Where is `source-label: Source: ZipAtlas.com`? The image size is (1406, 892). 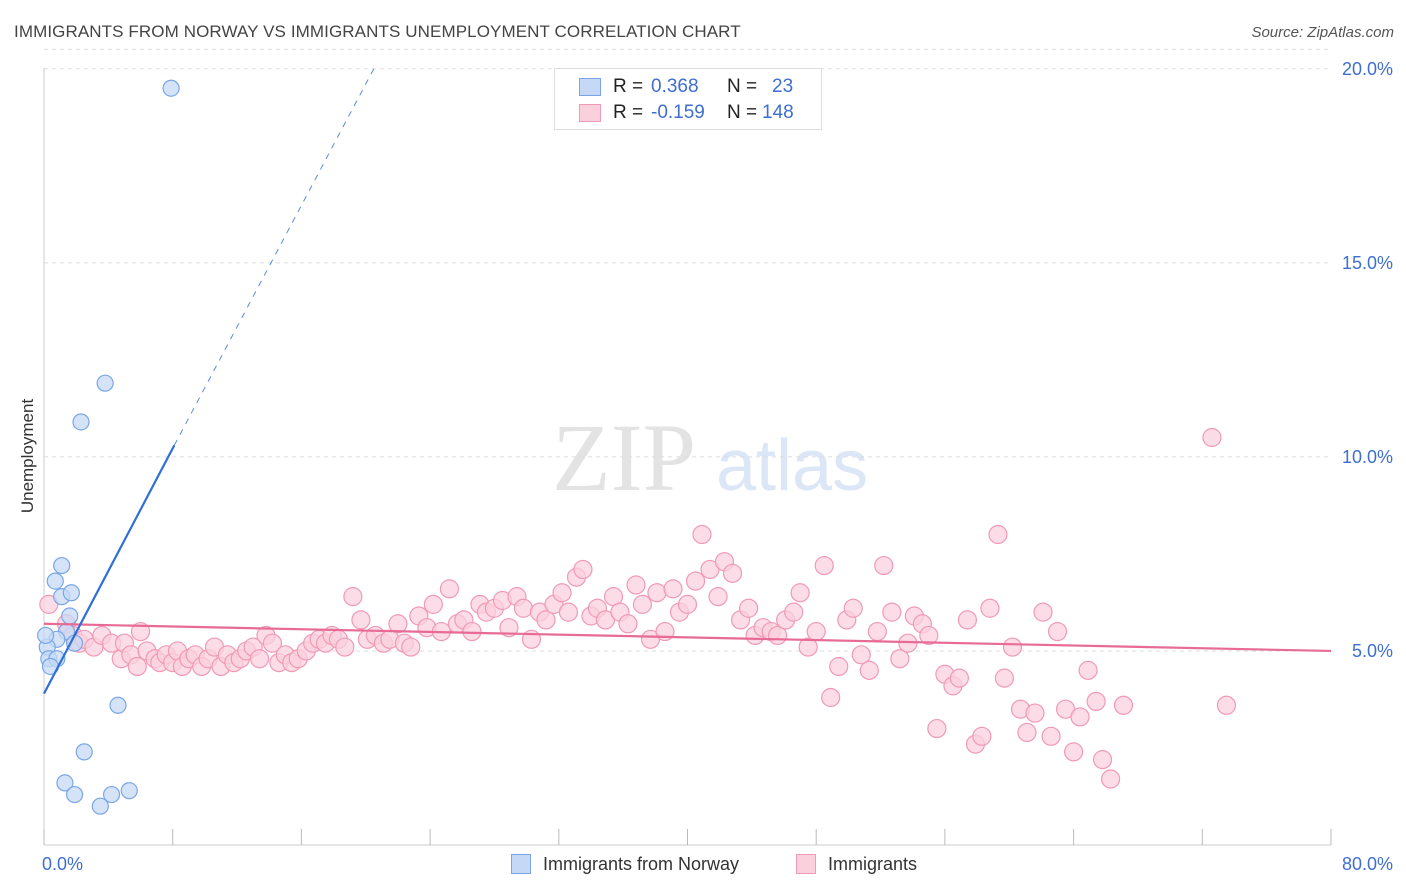
source-label: Source: ZipAtlas.com is located at coordinates (1322, 32).